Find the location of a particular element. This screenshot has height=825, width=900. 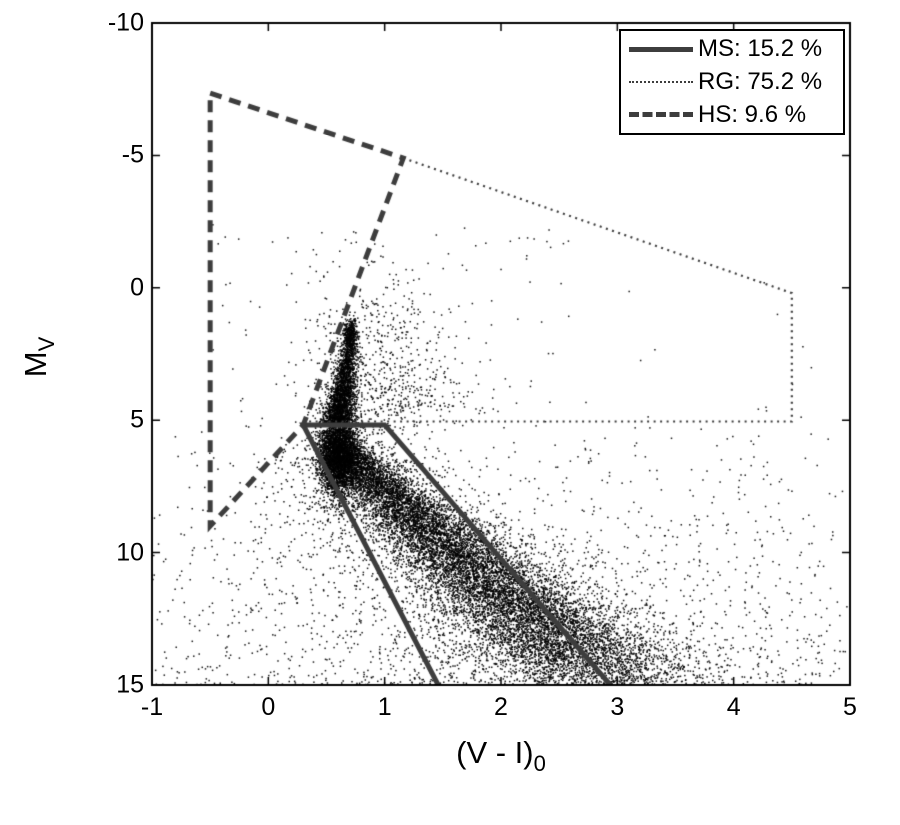

x-tick-label: 3 is located at coordinates (617, 707).